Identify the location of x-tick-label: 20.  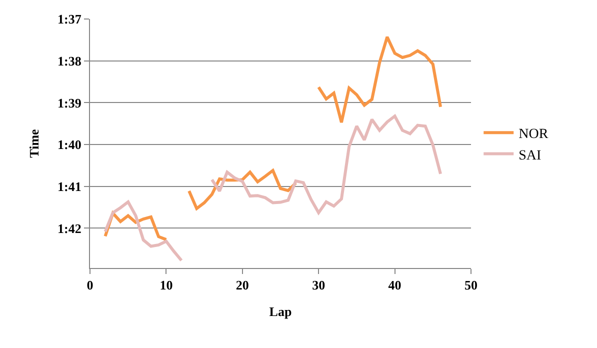
(242, 285).